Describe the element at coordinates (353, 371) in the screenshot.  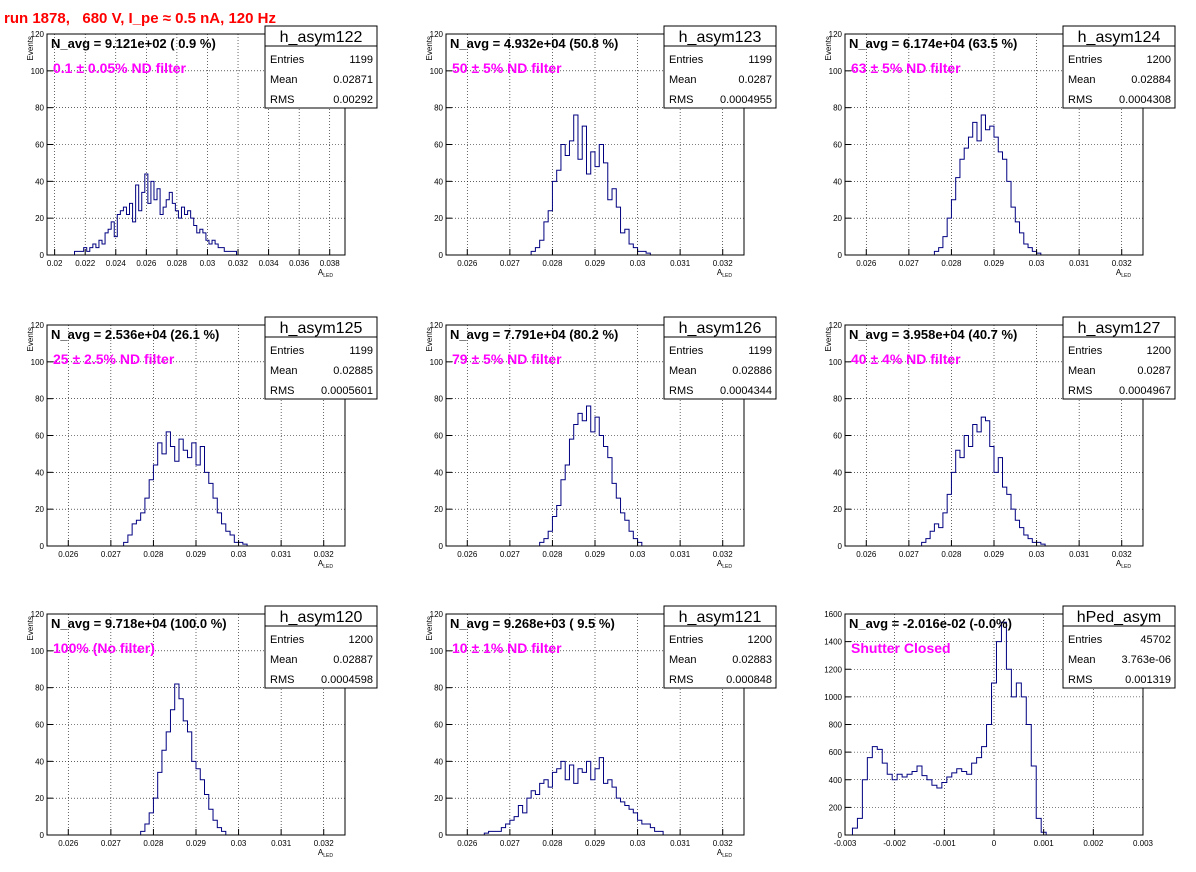
I see `stats-value: 0.02885` at that location.